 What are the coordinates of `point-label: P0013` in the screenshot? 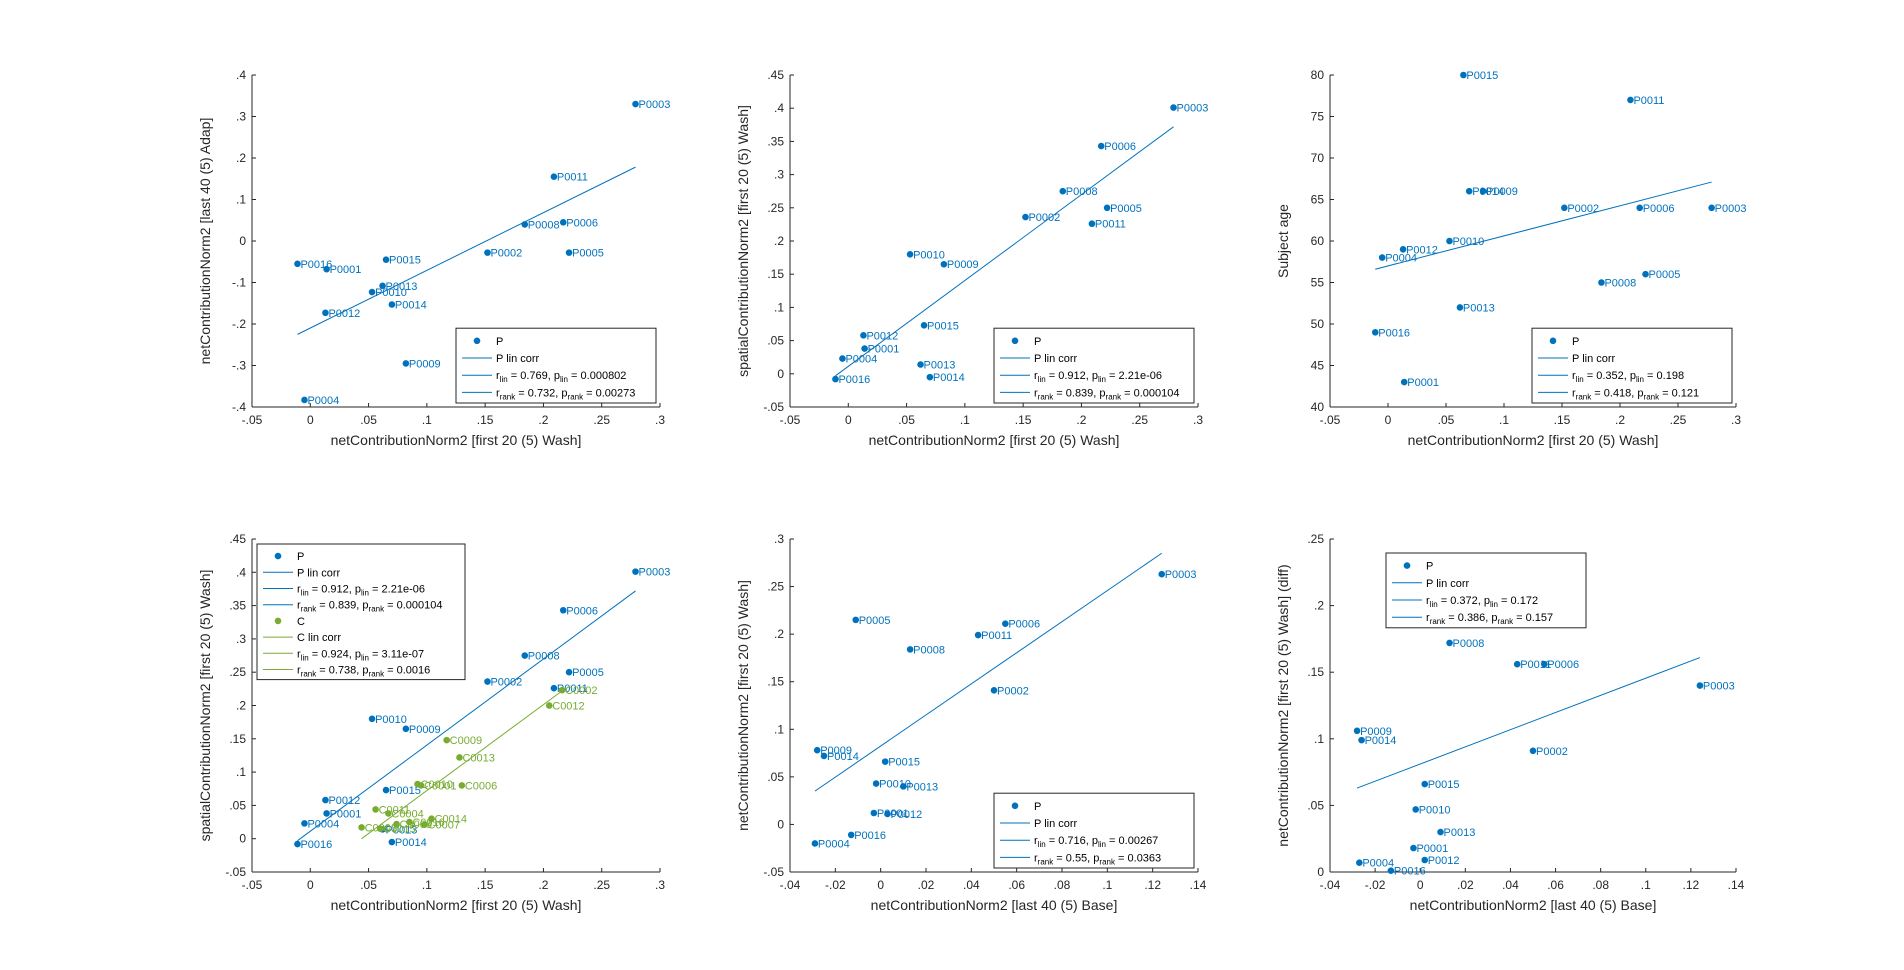 It's located at (402, 830).